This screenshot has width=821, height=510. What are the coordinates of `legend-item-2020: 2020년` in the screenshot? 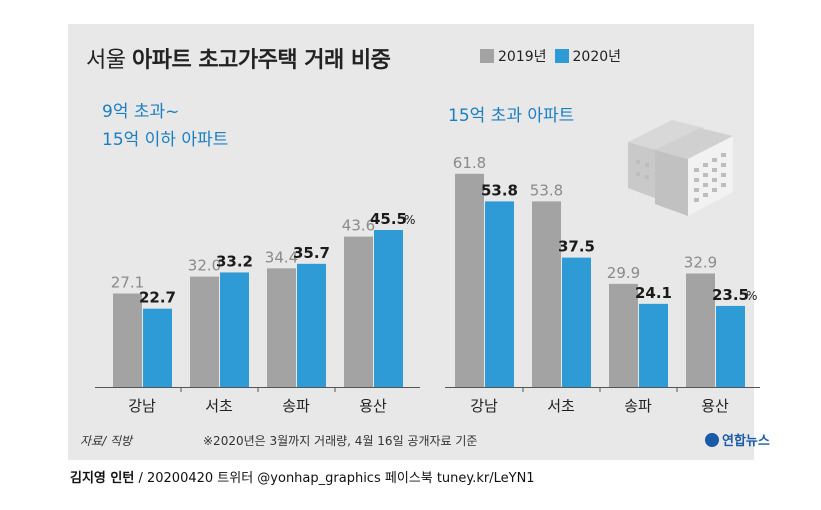 It's located at (588, 56).